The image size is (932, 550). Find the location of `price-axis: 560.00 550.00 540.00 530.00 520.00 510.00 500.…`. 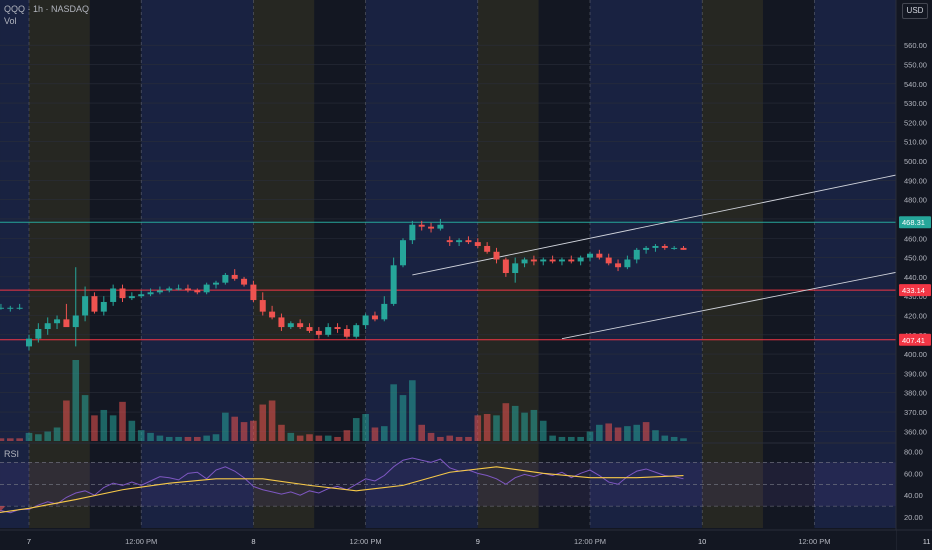

price-axis: 560.00 550.00 540.00 530.00 520.00 510.00 500.… is located at coordinates (913, 275).